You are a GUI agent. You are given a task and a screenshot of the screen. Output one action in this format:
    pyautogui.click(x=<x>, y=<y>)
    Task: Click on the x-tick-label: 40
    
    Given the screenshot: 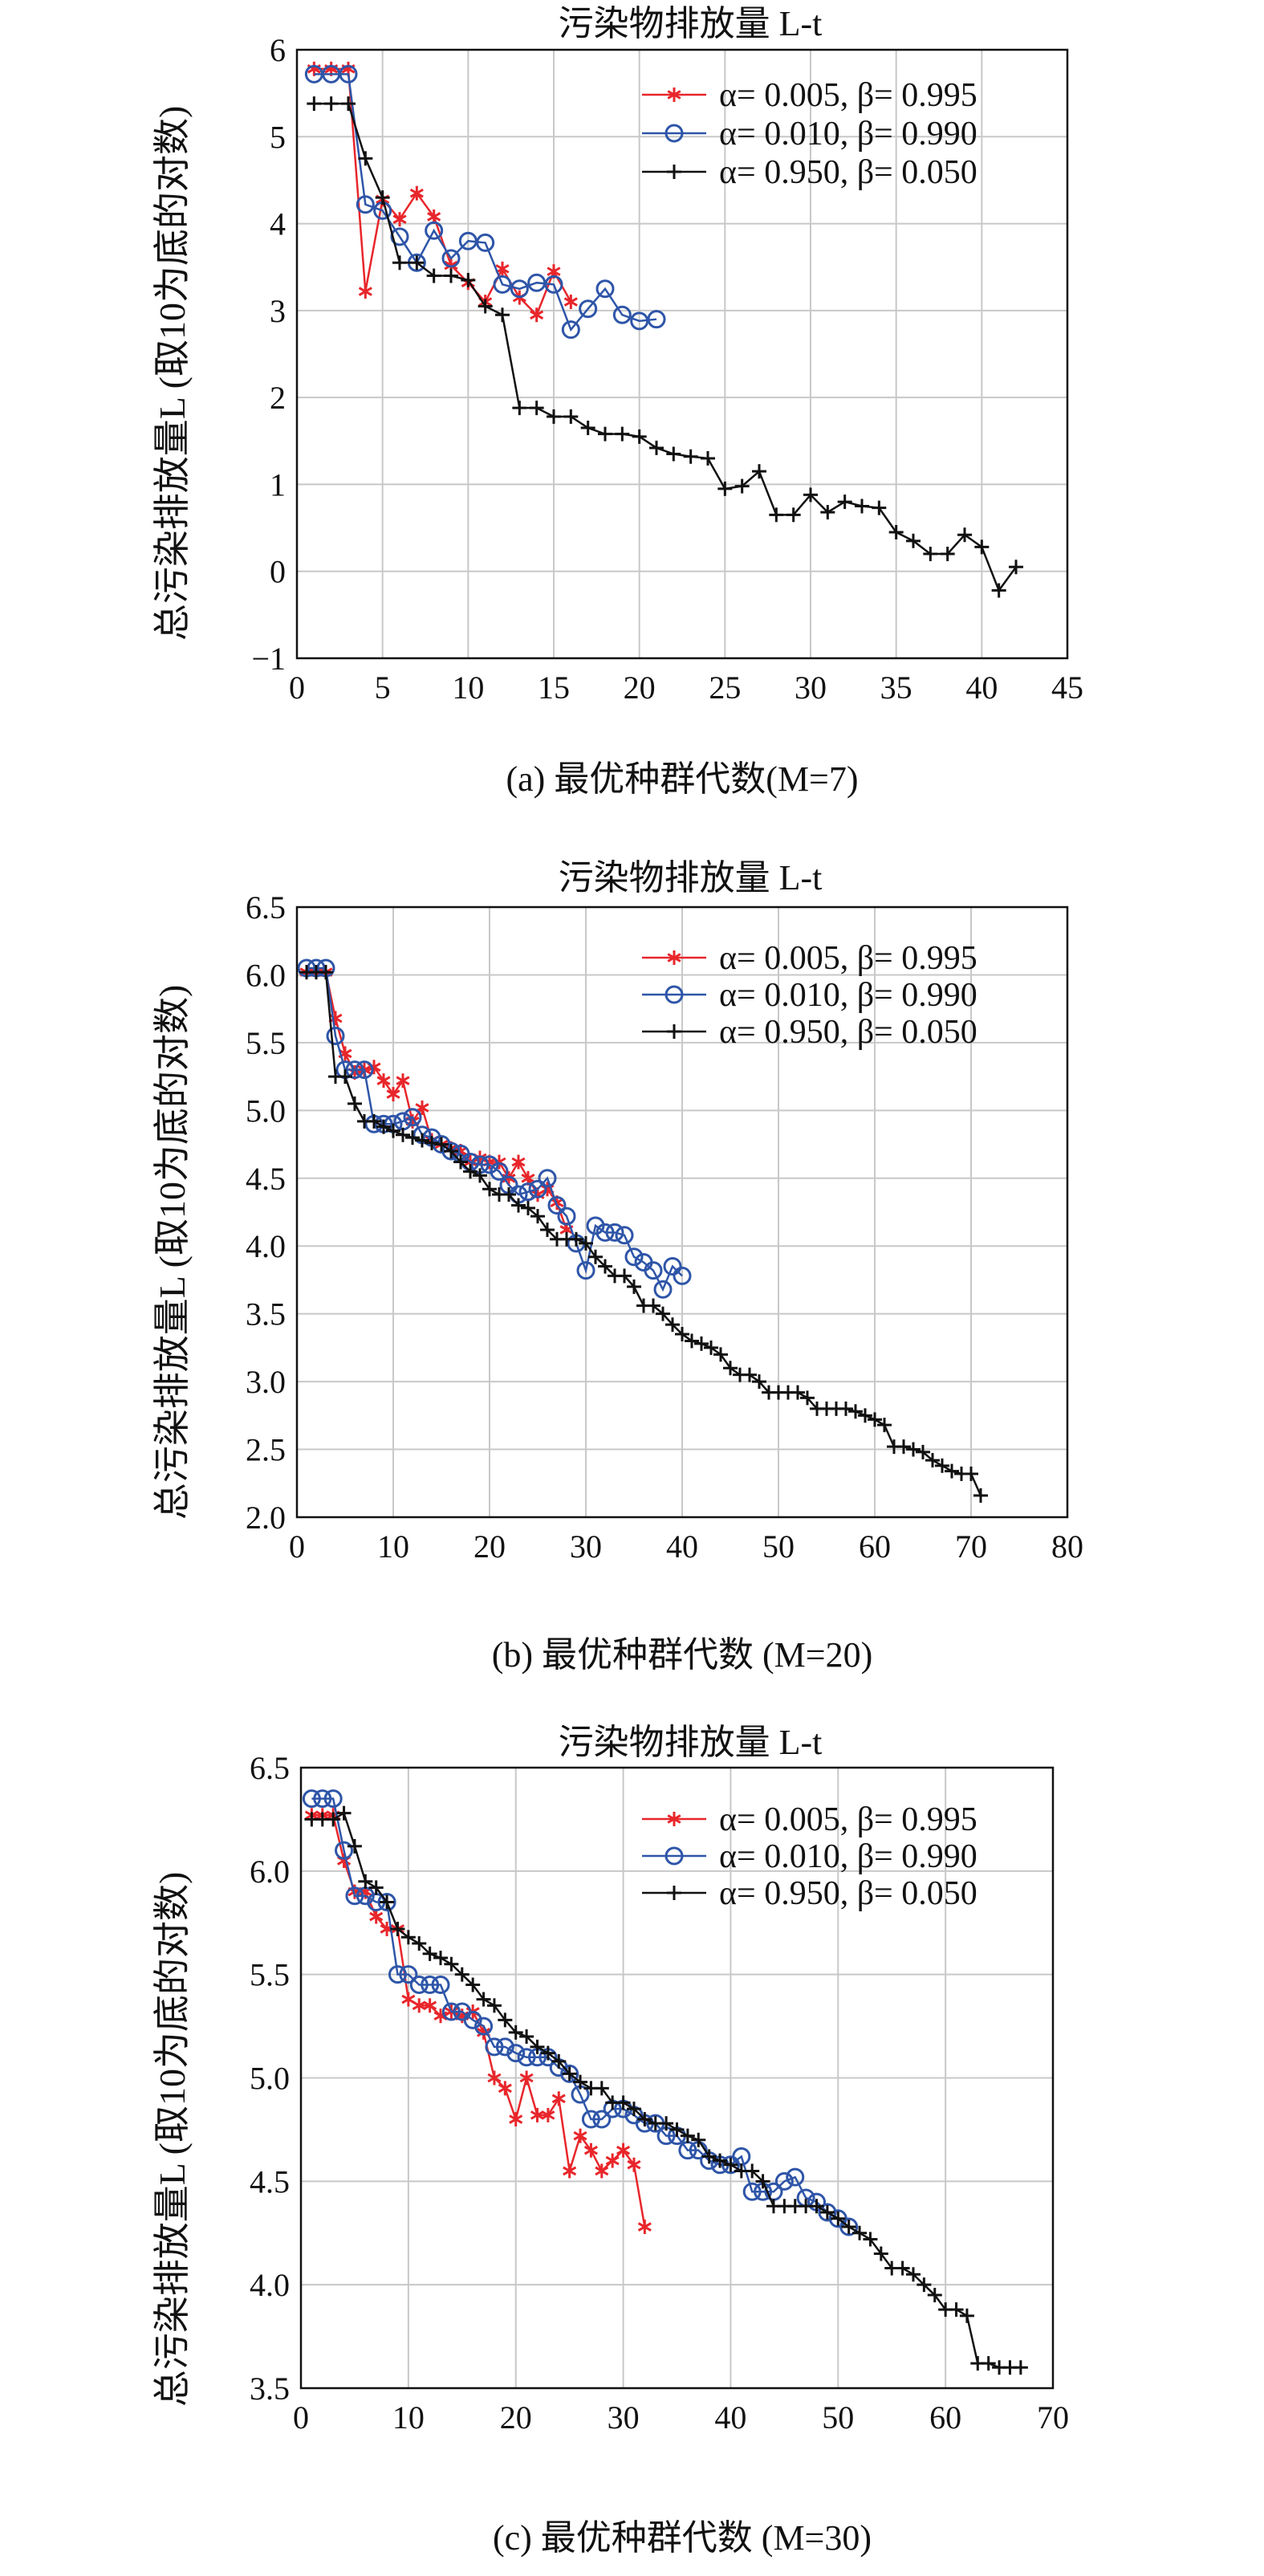 What is the action you would take?
    pyautogui.click(x=682, y=1547)
    